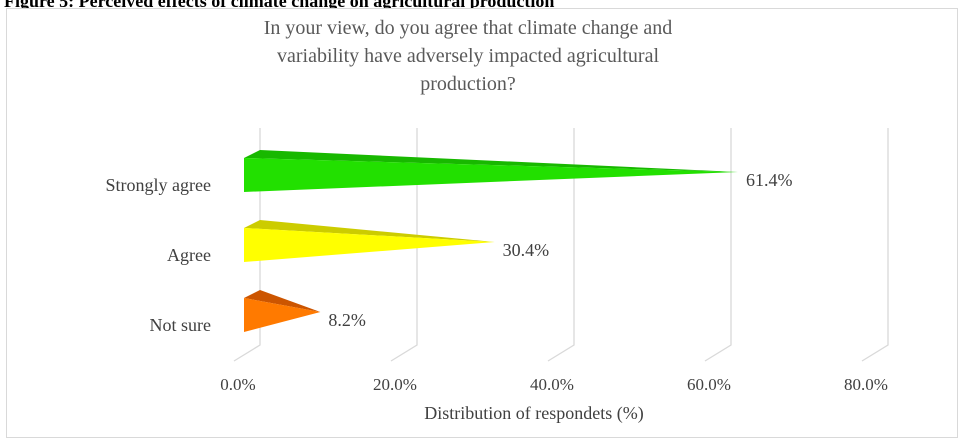 The height and width of the screenshot is (443, 965). What do you see at coordinates (347, 320) in the screenshot?
I see `data-label-2: 8.2%` at bounding box center [347, 320].